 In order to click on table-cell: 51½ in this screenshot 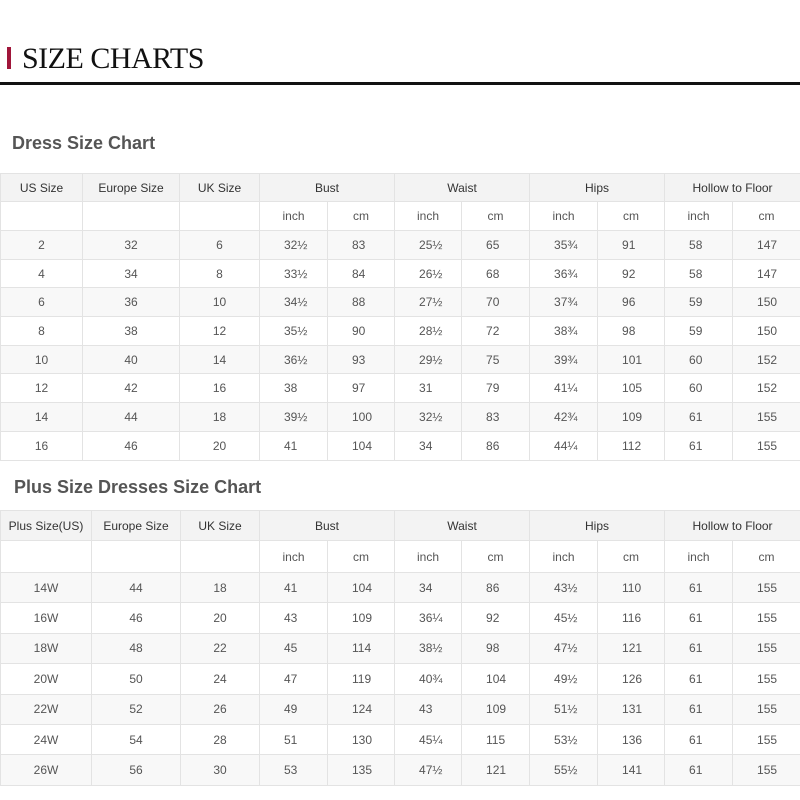, I will do `click(564, 709)`.